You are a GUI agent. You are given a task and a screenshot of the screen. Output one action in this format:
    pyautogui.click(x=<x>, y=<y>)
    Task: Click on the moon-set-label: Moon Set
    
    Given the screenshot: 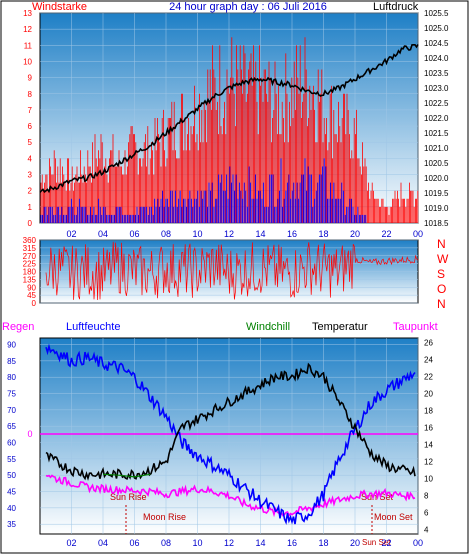 What is the action you would take?
    pyautogui.click(x=393, y=517)
    